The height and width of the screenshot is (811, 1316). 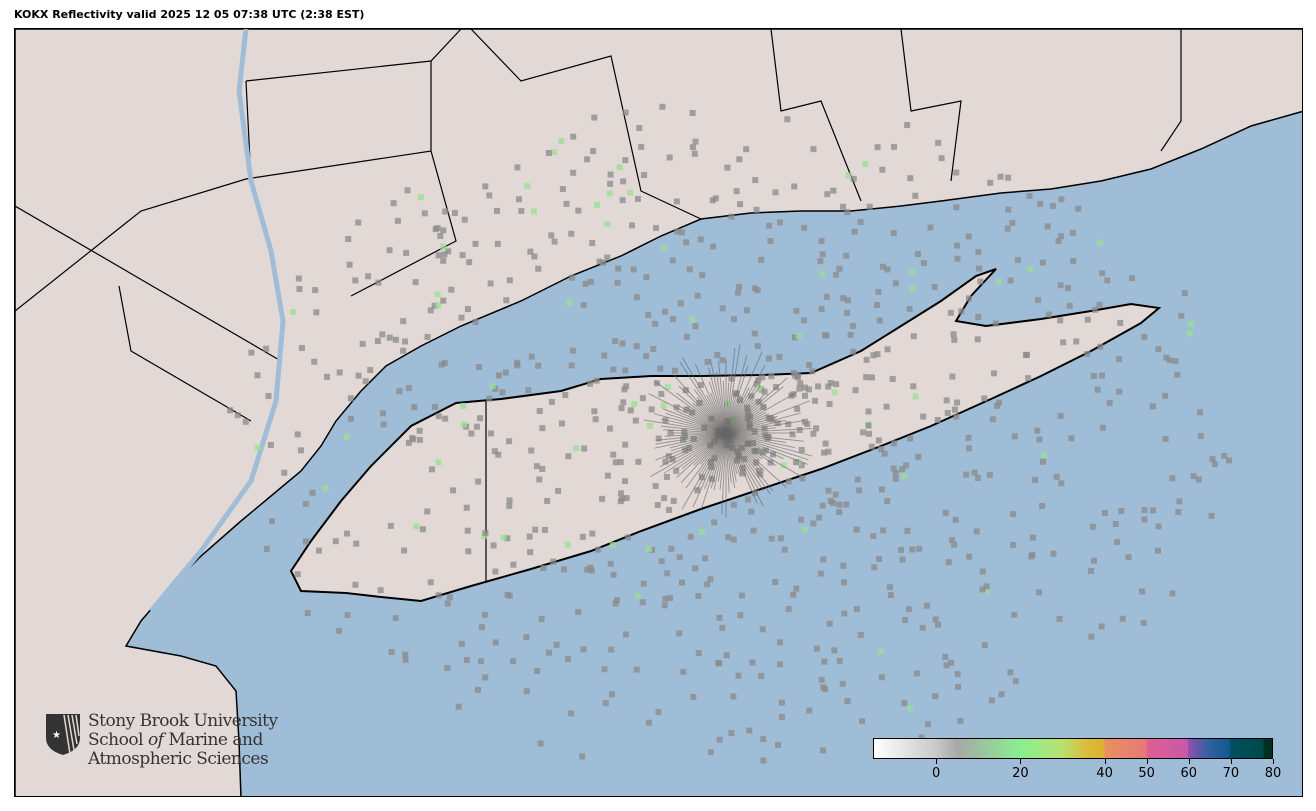 What do you see at coordinates (213, 740) in the screenshot?
I see `logo-line2c: Marine and` at bounding box center [213, 740].